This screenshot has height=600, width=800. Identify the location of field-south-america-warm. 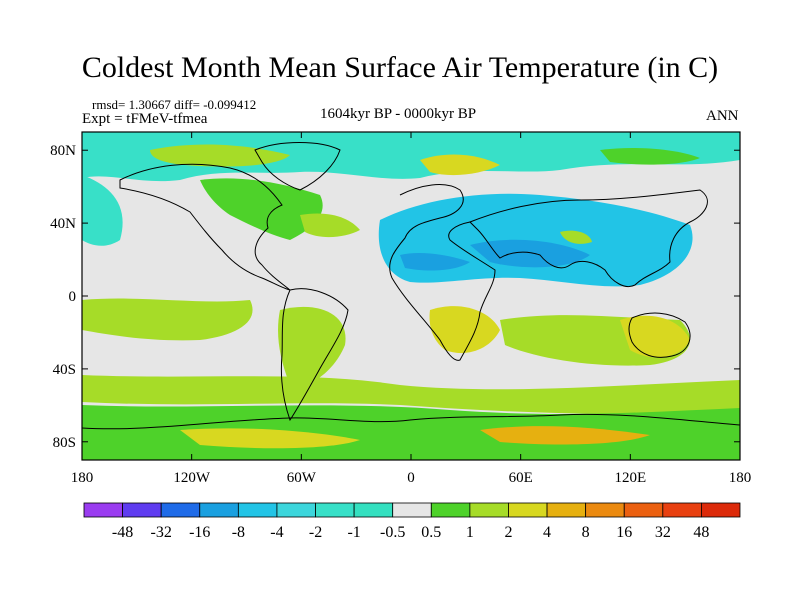
(312, 346).